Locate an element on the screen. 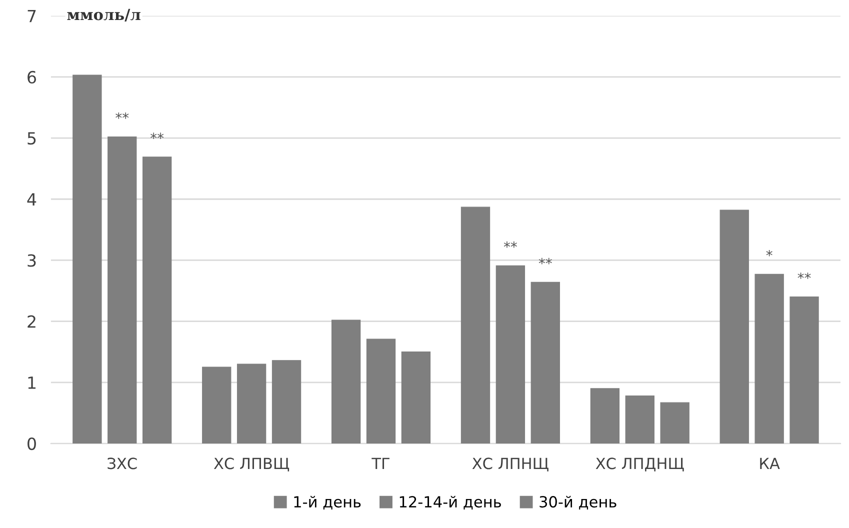 The image size is (849, 528). y-tick-label: 4 is located at coordinates (31, 199).